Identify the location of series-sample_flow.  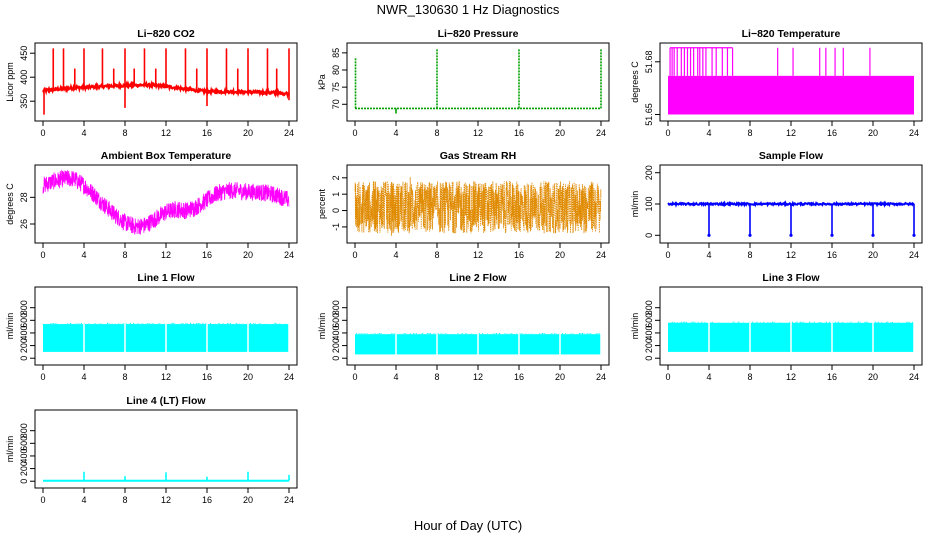
(791, 218).